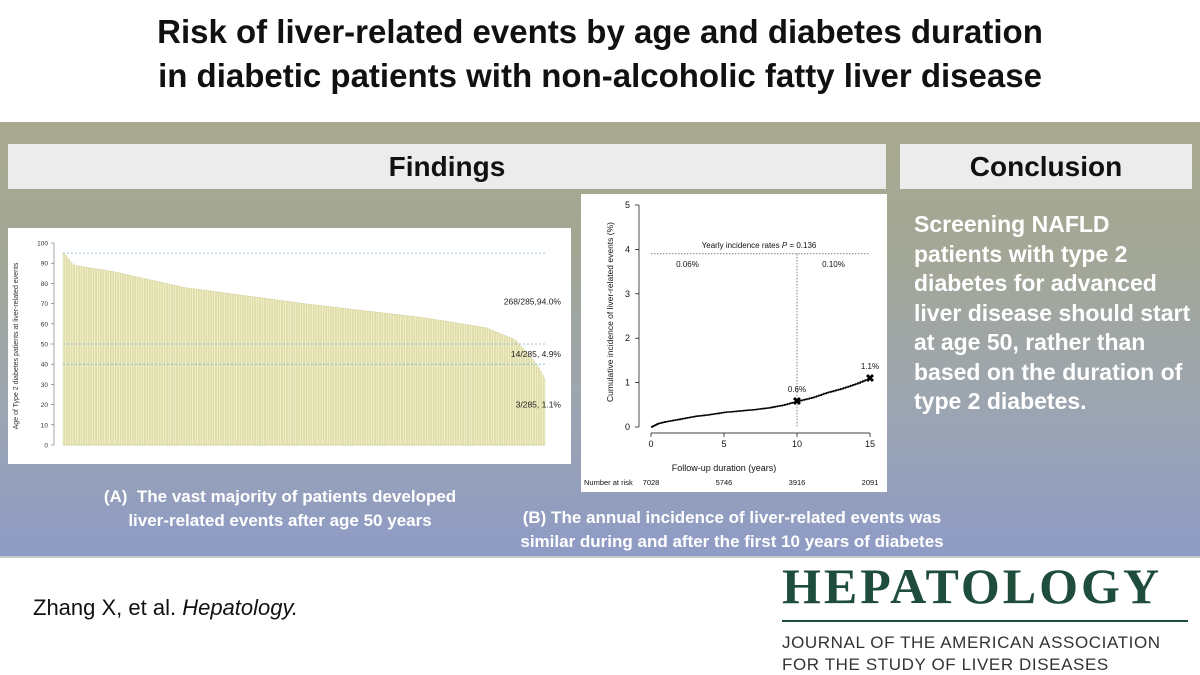 The height and width of the screenshot is (675, 1200). I want to click on chart-b-y-tick-label: 0, so click(627, 427).